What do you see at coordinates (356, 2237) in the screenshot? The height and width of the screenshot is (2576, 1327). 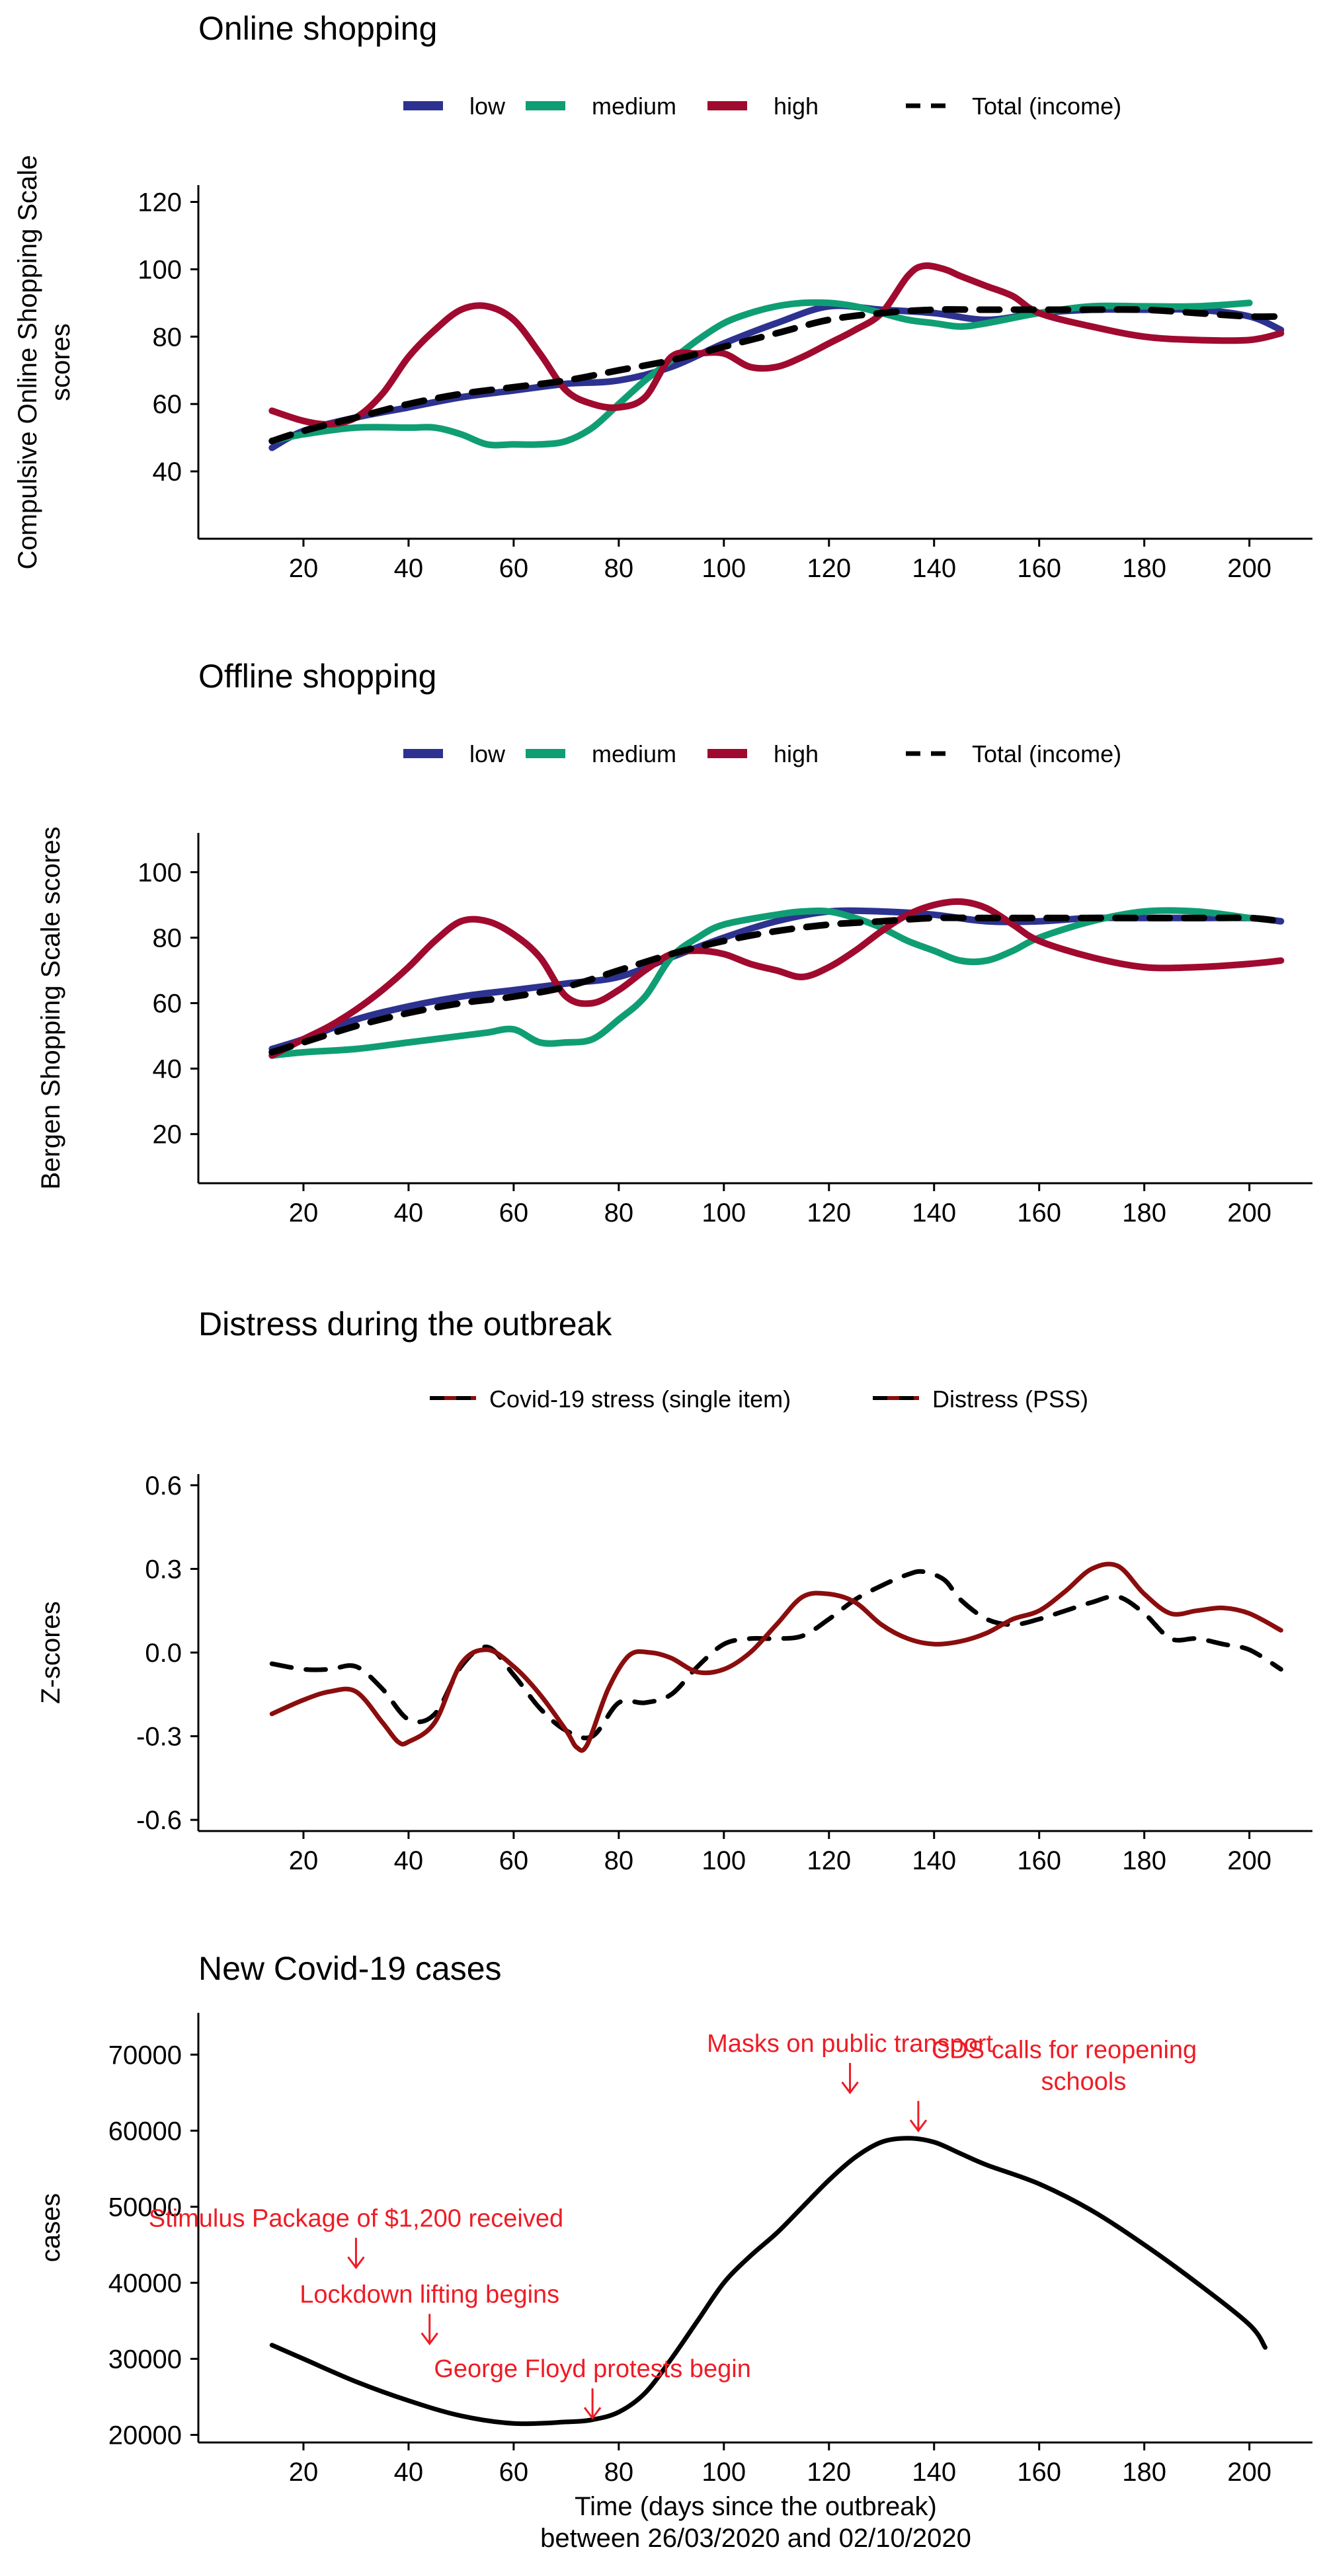 I see `annotation: Stimulus Package of $1,200 received` at bounding box center [356, 2237].